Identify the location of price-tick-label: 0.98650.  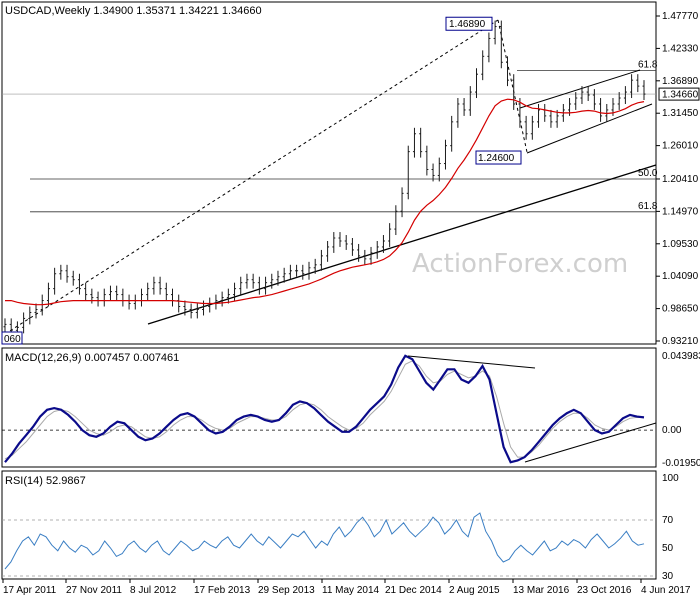
(680, 309).